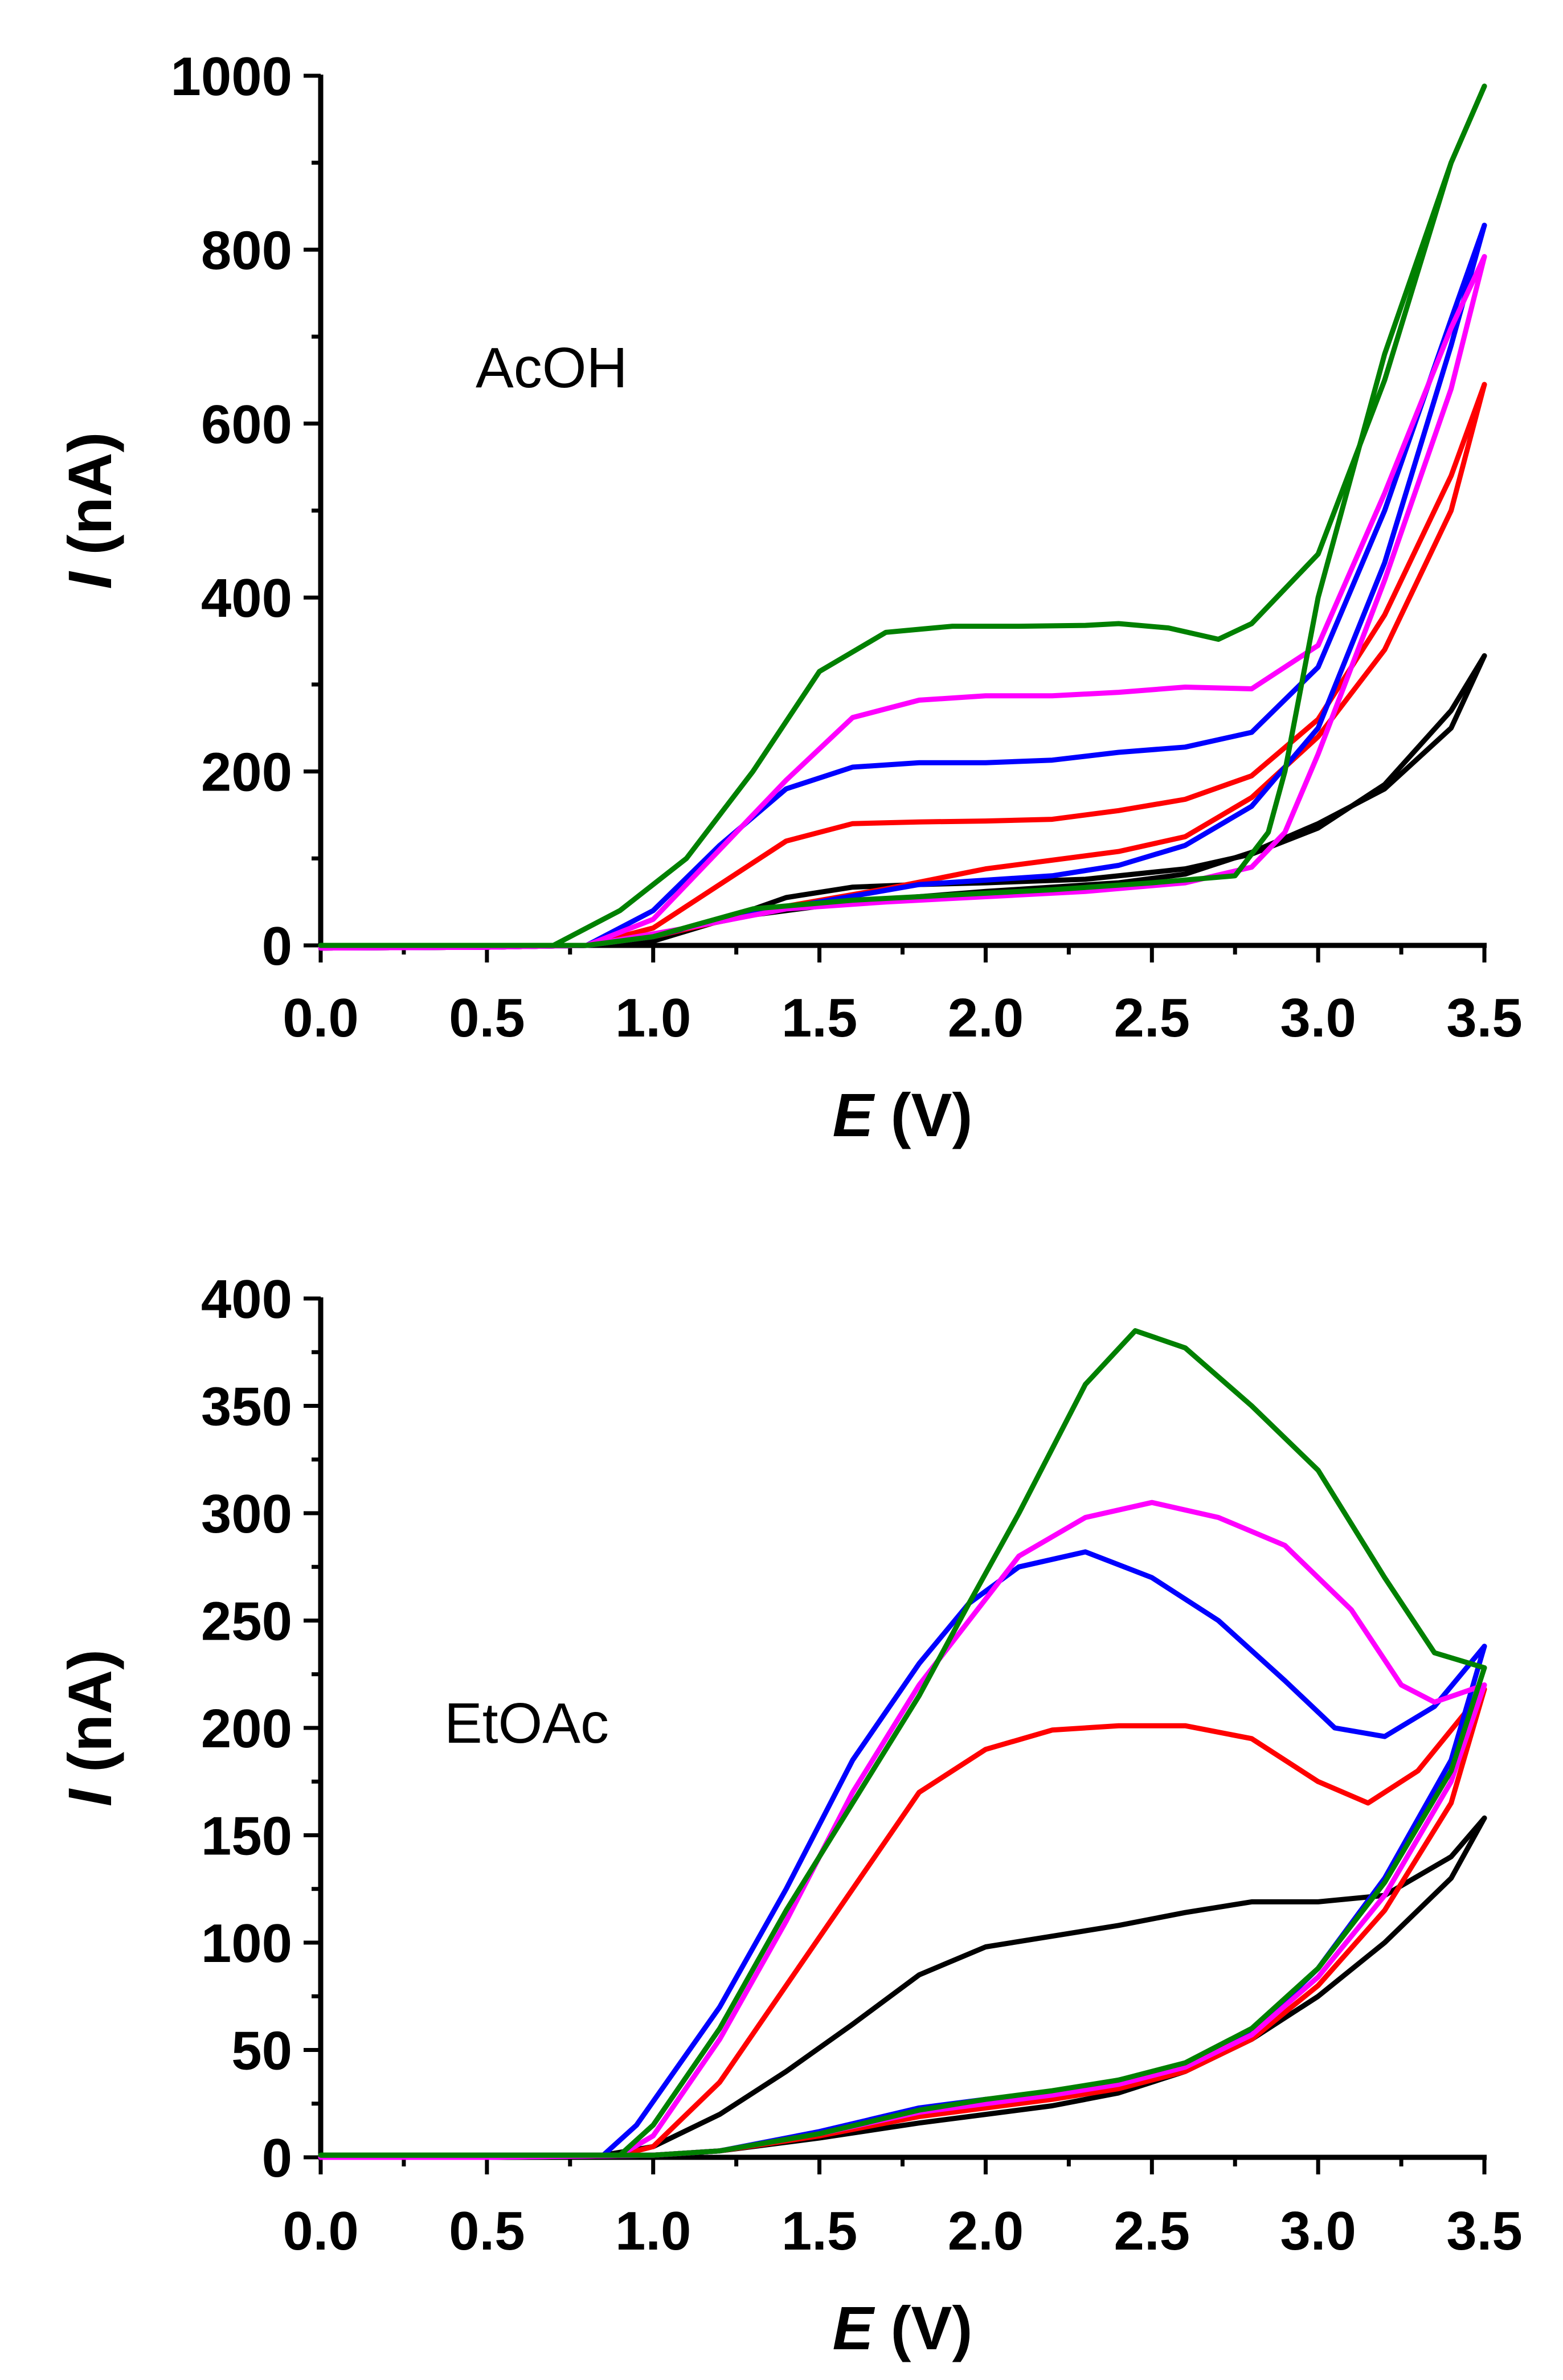  What do you see at coordinates (246, 1621) in the screenshot?
I see `y-tick-label: 250` at bounding box center [246, 1621].